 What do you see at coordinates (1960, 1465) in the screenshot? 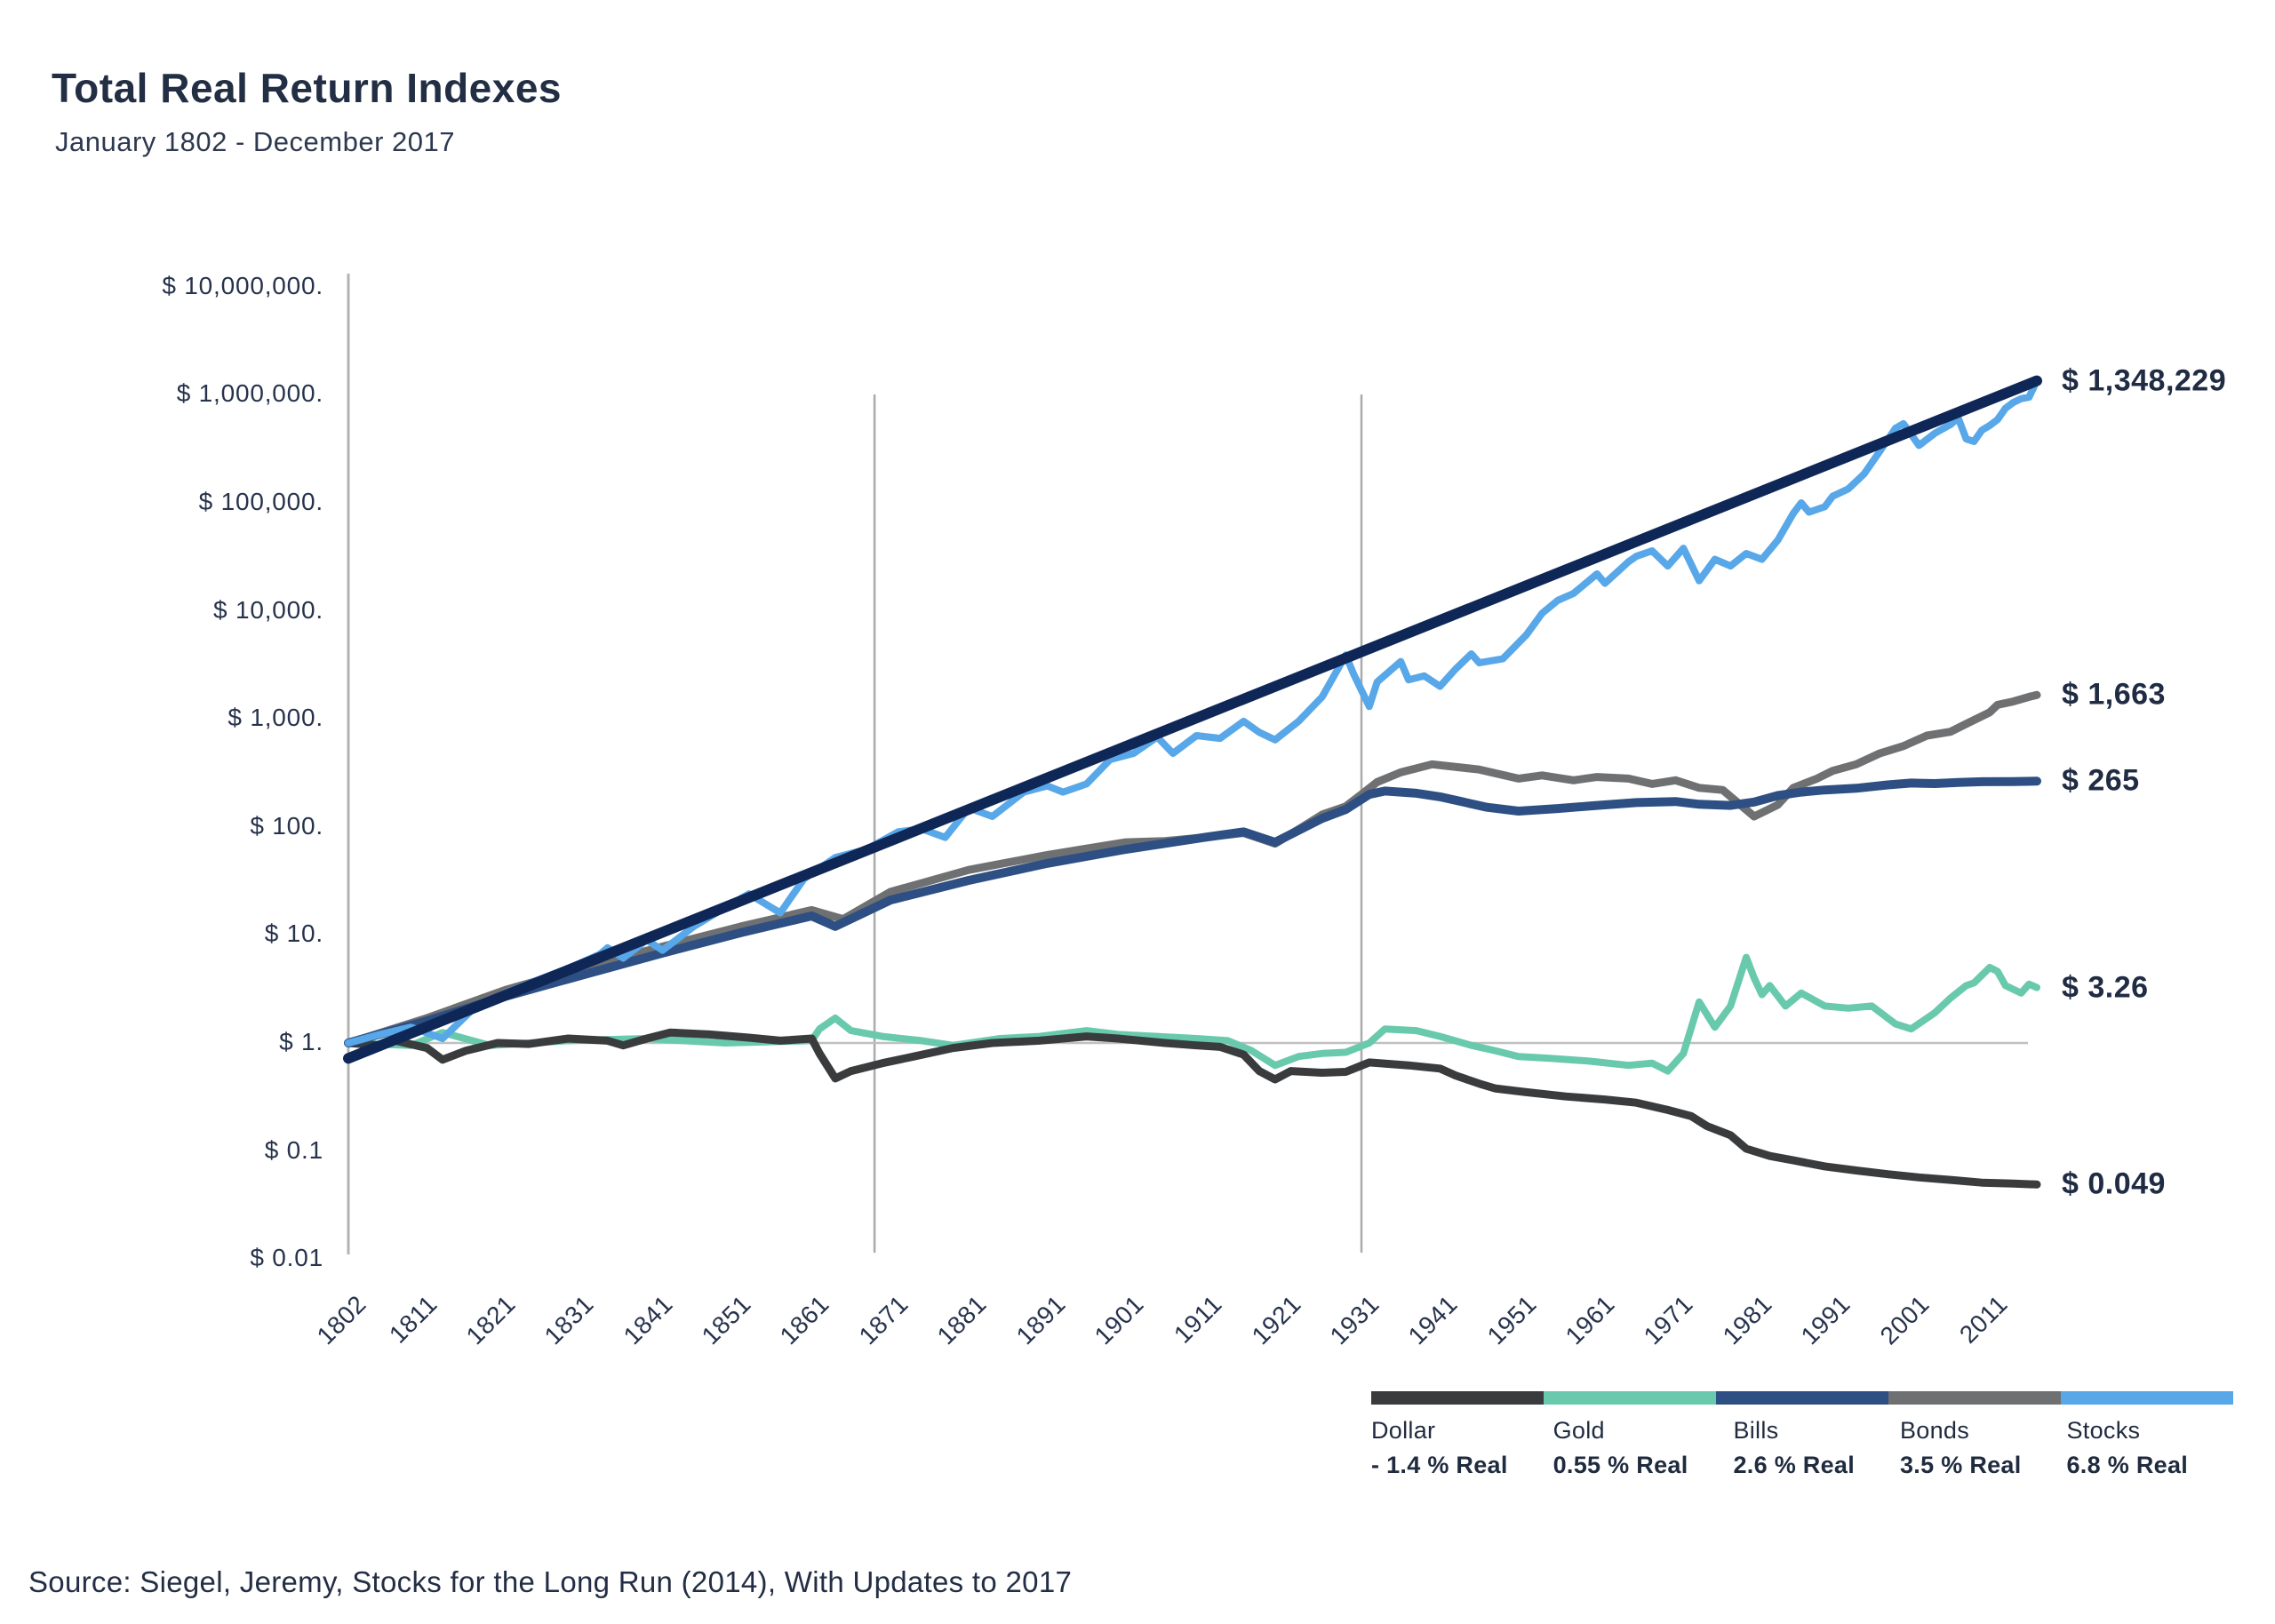
I see `legend-item-value: 3.5 % Real` at bounding box center [1960, 1465].